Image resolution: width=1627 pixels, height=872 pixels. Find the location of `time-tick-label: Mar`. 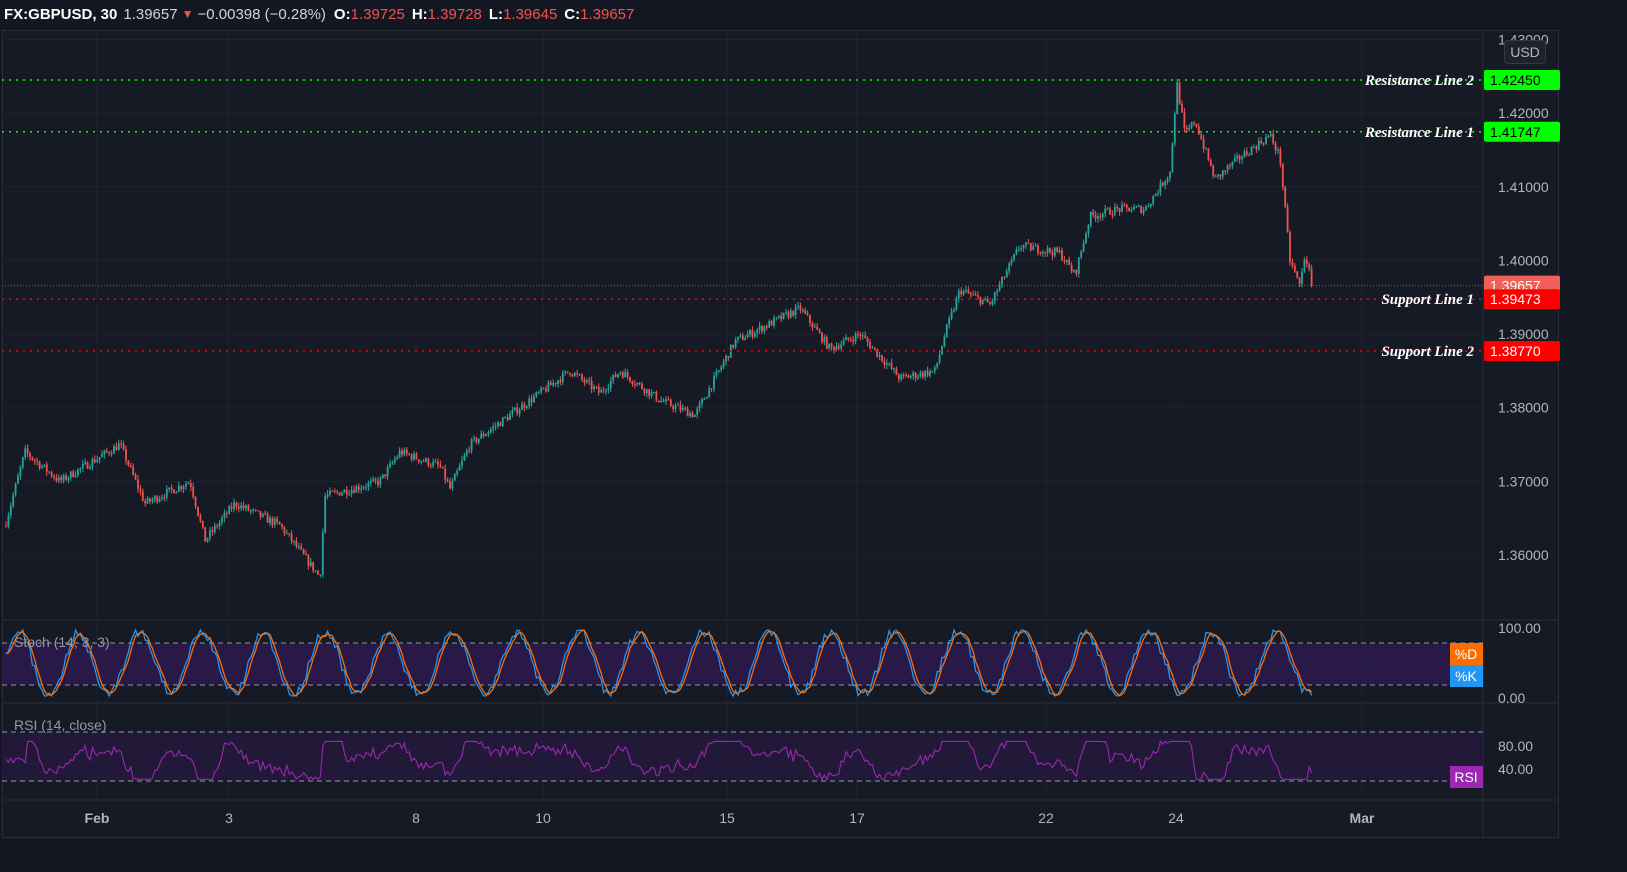

time-tick-label: Mar is located at coordinates (1362, 818).